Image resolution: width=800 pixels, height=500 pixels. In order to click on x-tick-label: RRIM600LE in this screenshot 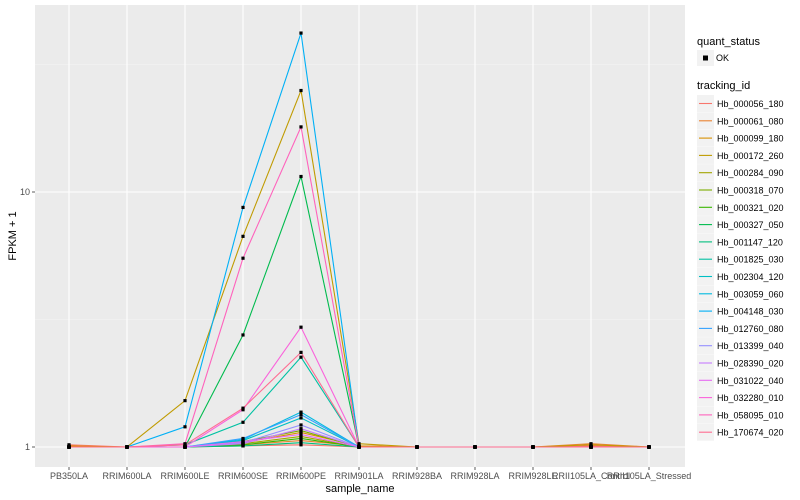, I will do `click(184, 476)`.